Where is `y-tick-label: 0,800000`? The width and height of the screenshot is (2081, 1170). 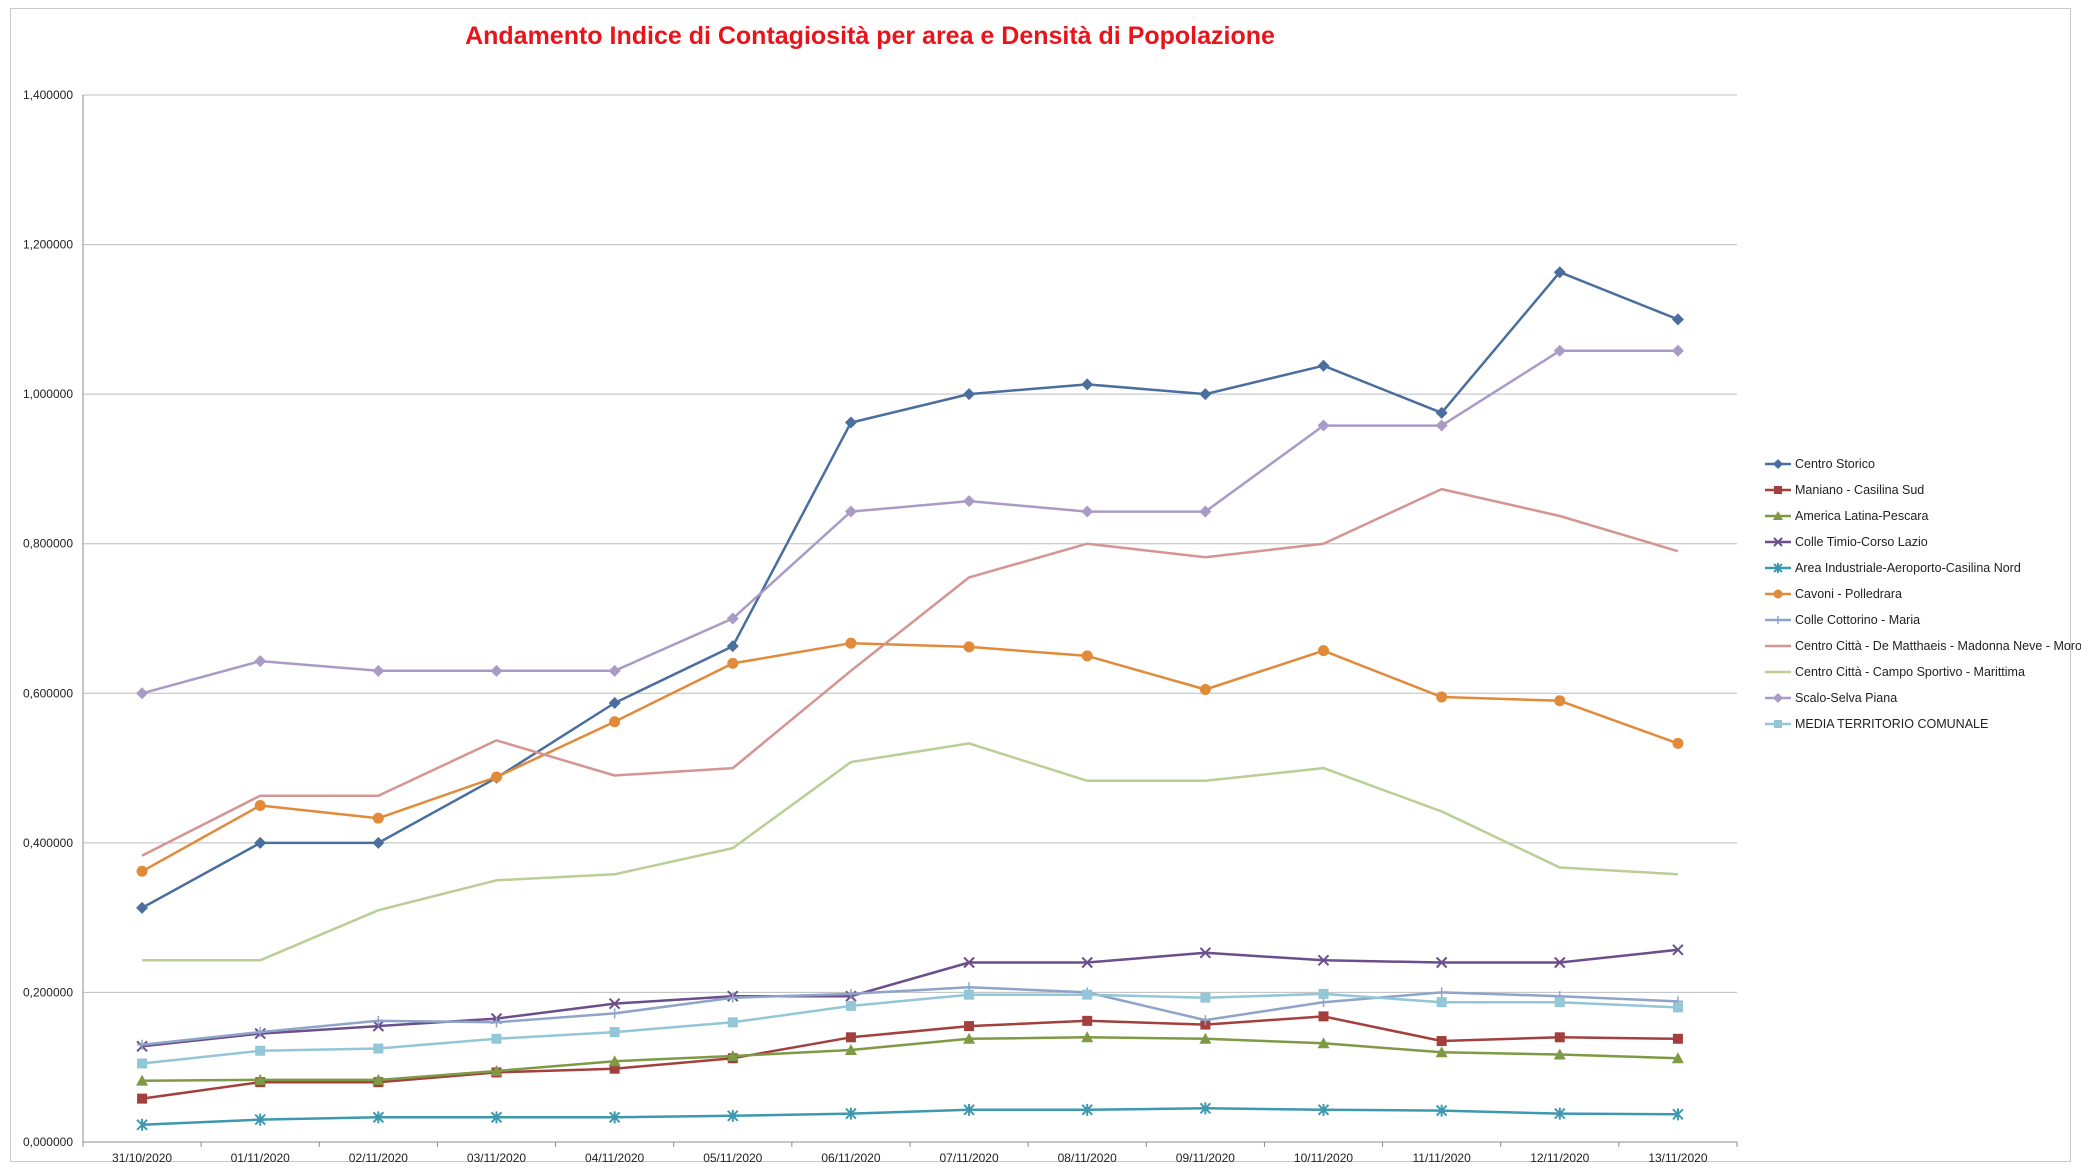
y-tick-label: 0,800000 is located at coordinates (48, 544).